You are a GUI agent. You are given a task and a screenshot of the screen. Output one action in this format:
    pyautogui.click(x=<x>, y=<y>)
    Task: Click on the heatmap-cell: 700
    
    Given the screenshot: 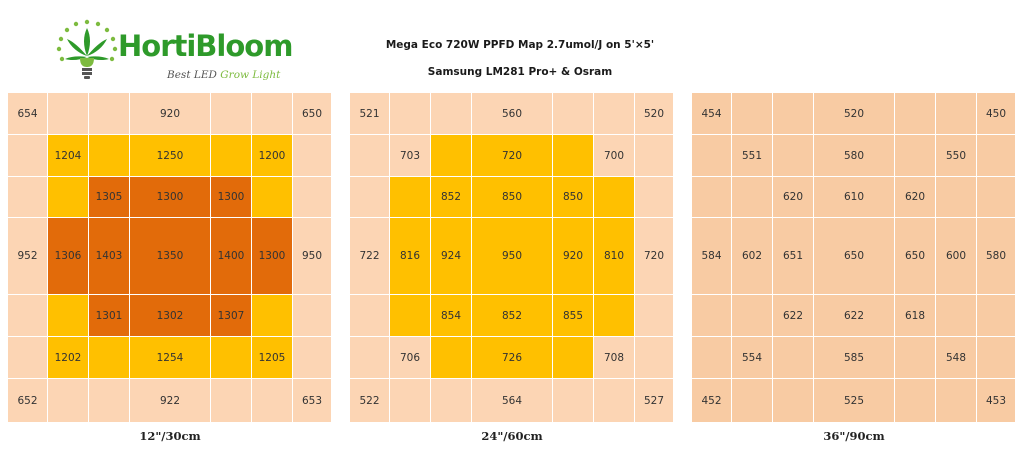 What is the action you would take?
    pyautogui.click(x=614, y=156)
    